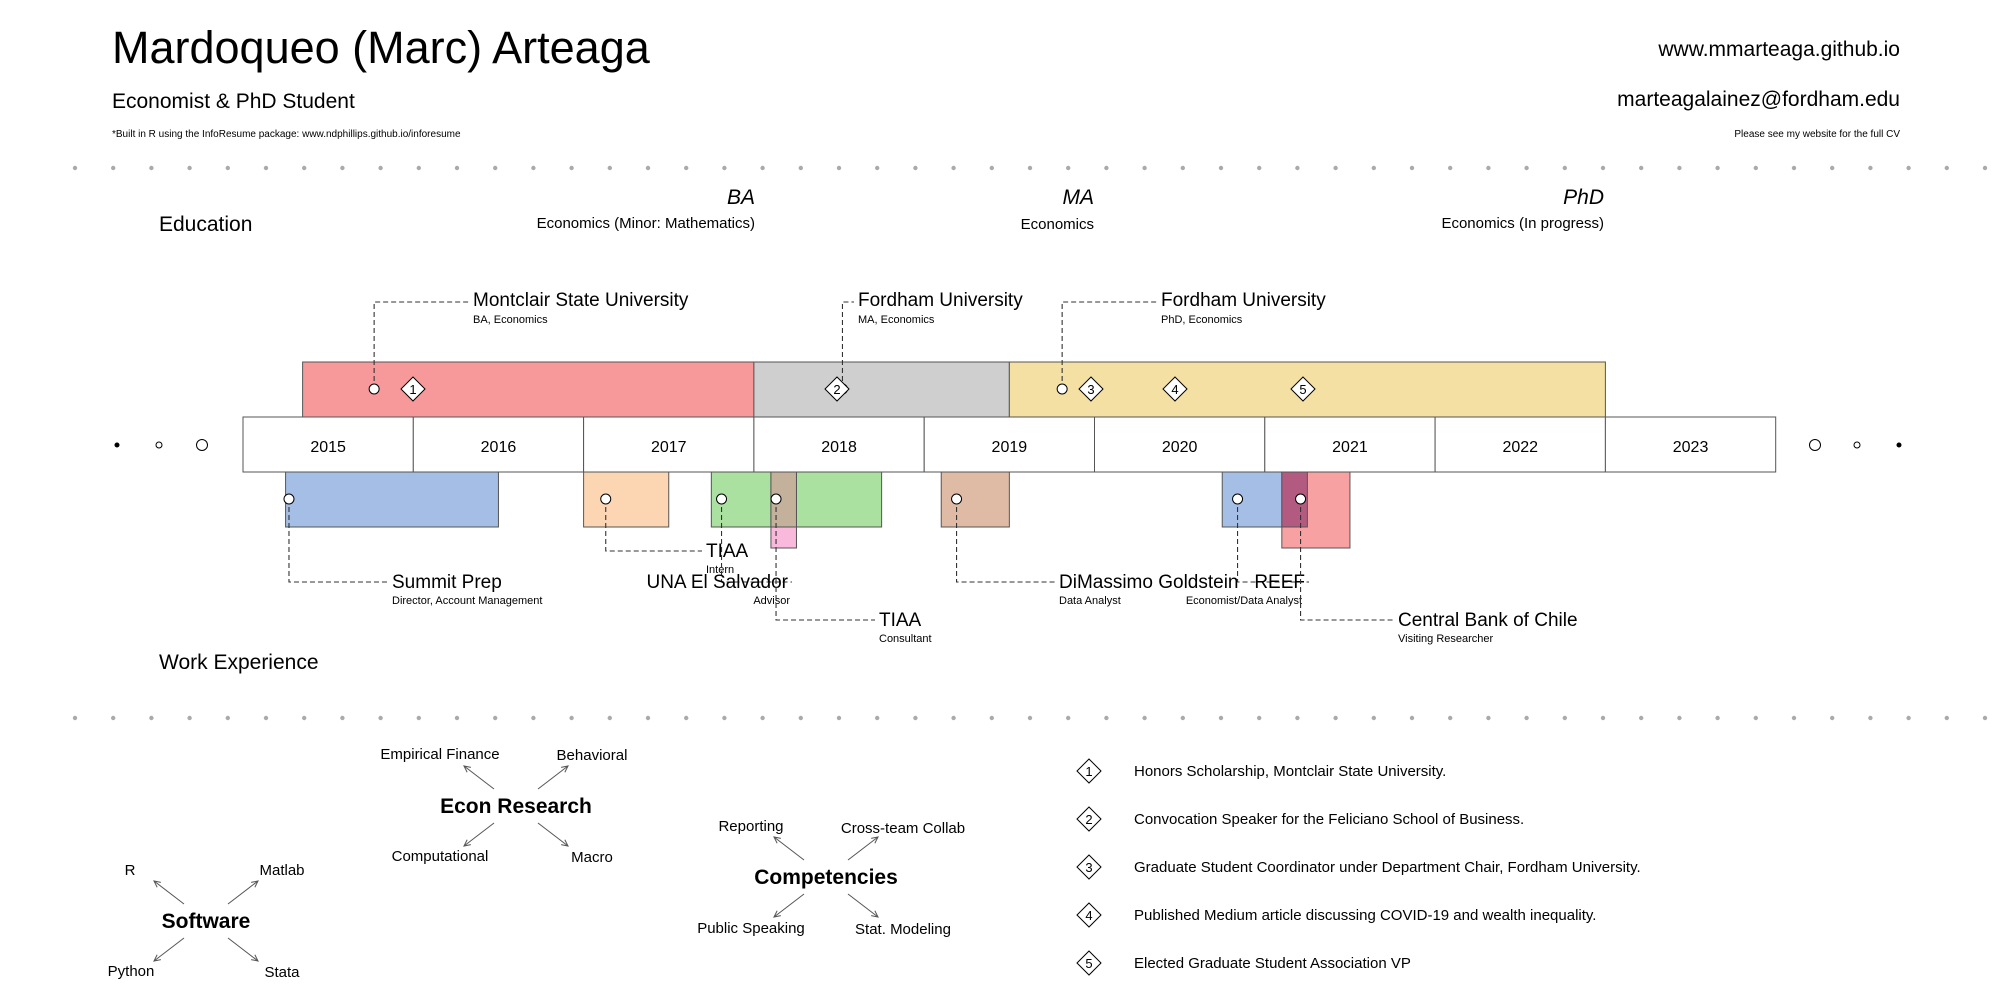 The image size is (2000, 1000). Describe the element at coordinates (1758, 99) in the screenshot. I see `email-link: marteagalainez@fordham.edu` at that location.